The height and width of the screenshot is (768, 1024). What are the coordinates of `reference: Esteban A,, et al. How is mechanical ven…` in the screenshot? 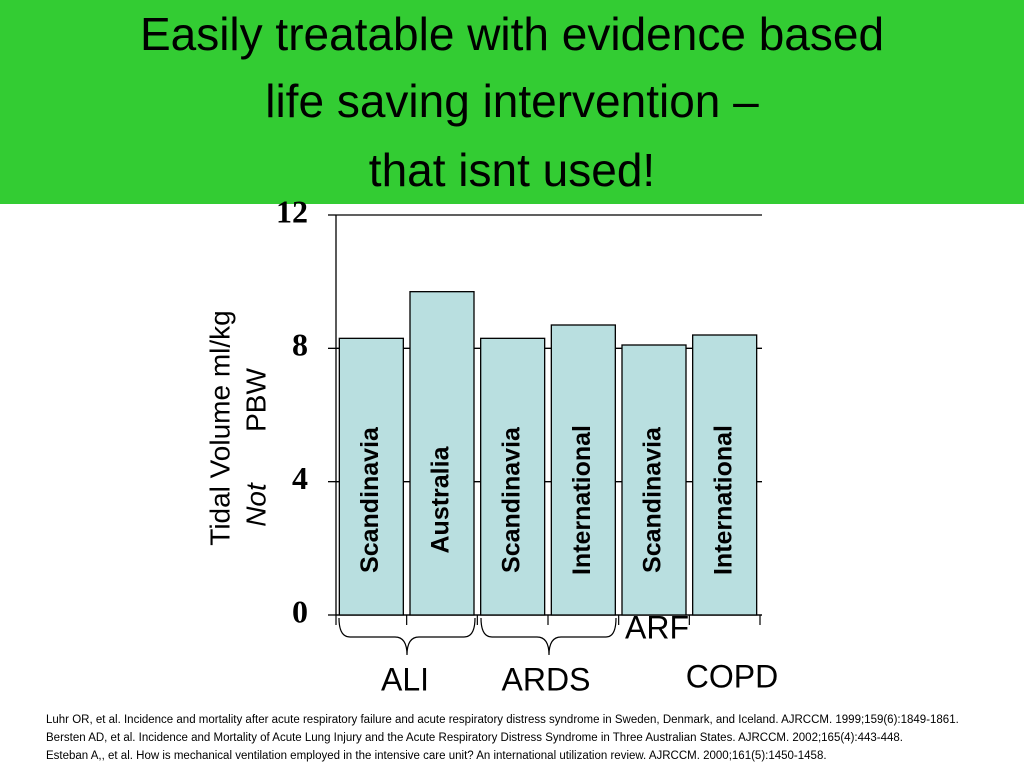 It's located at (436, 756).